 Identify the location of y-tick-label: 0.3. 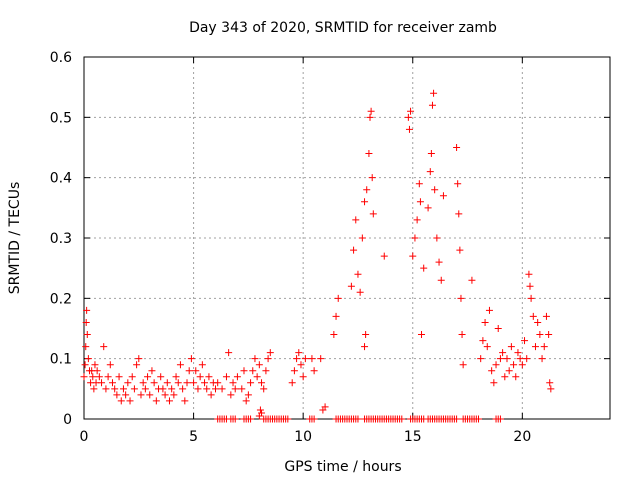
(61, 239).